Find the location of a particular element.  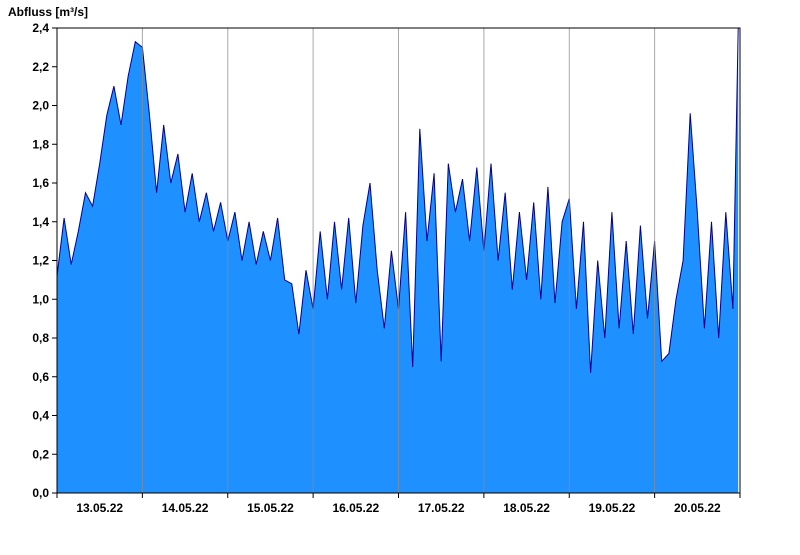

y-tick-label: 2,2 is located at coordinates (40, 67).